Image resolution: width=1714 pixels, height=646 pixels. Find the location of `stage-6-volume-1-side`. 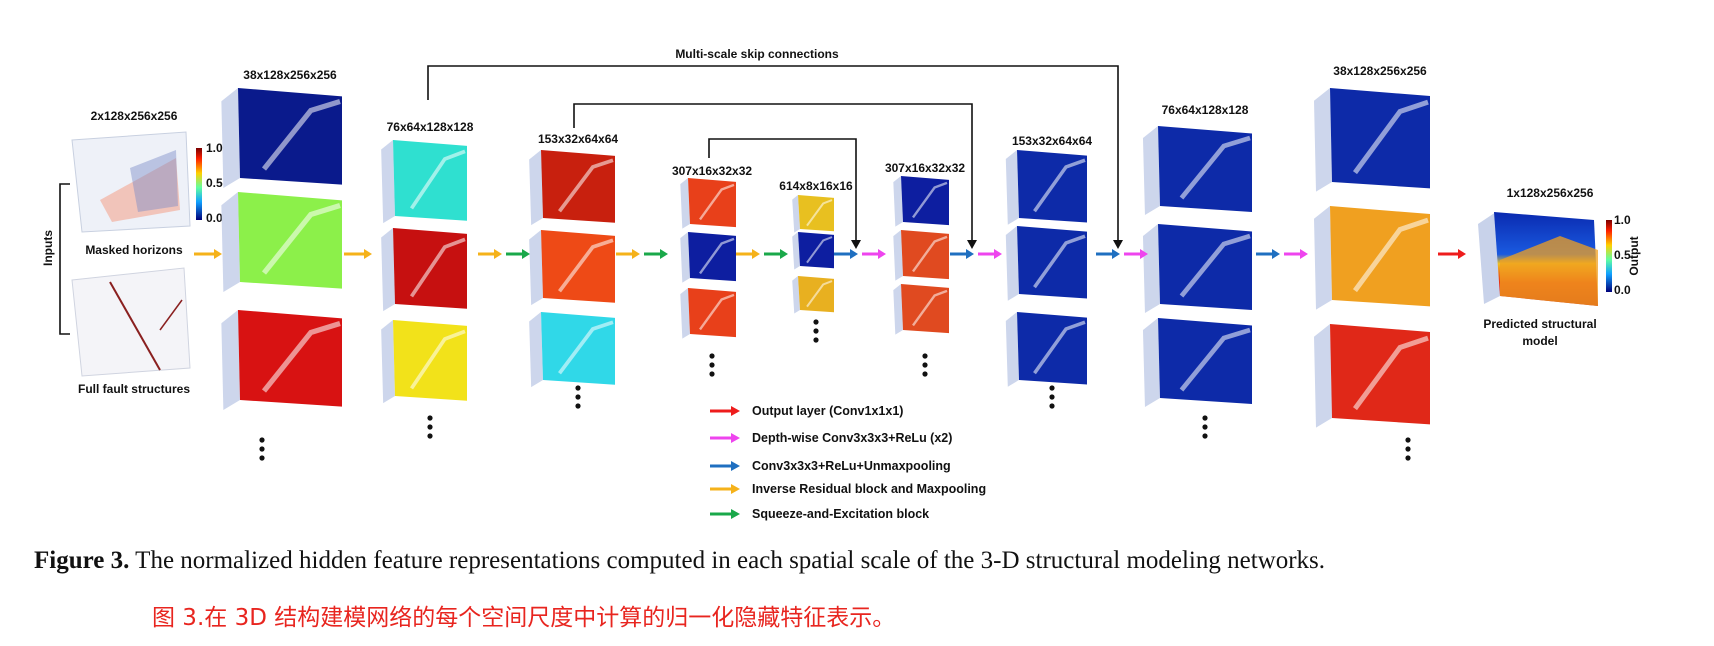

stage-6-volume-1-side is located at coordinates (898, 201).